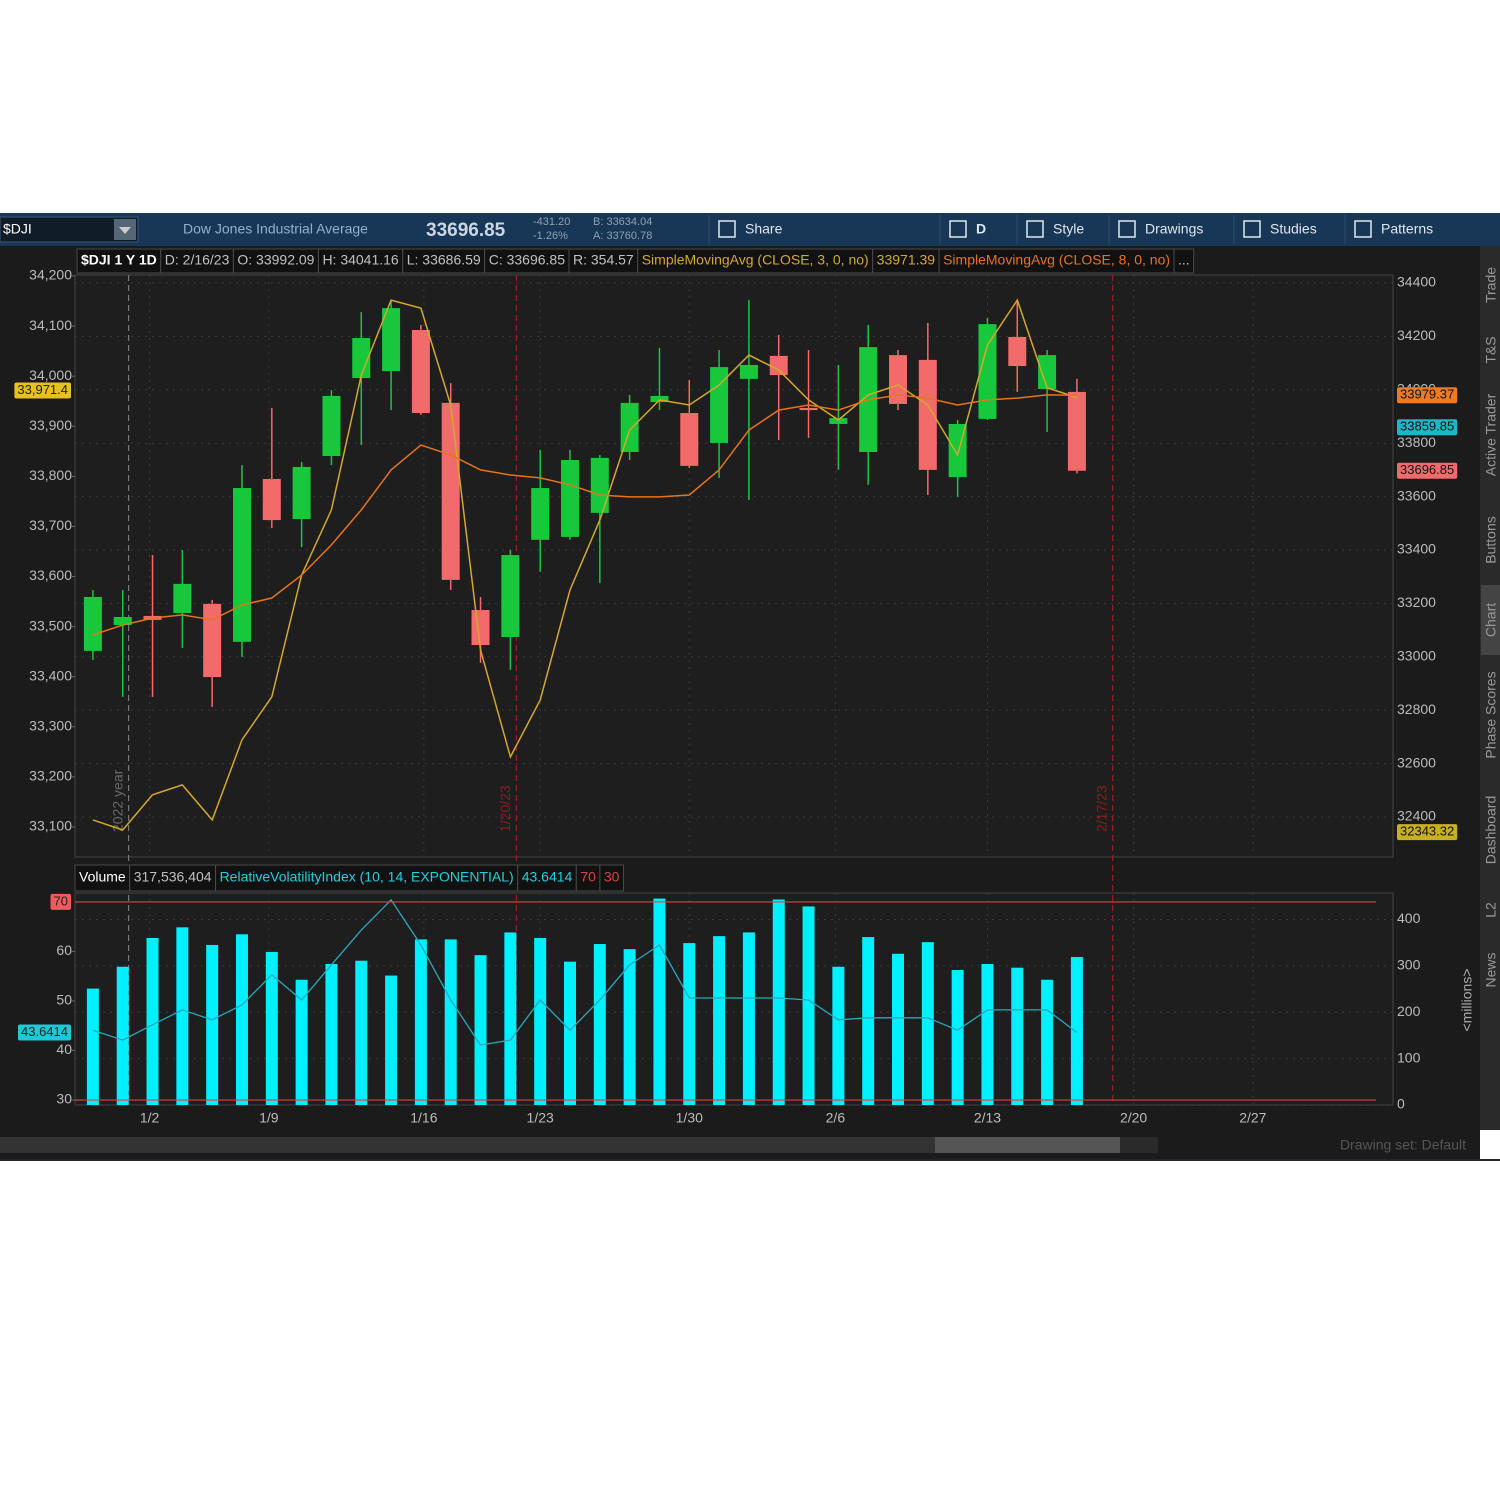 The image size is (1500, 1500). Describe the element at coordinates (1133, 1118) in the screenshot. I see `x-tick-label: 2/20` at that location.